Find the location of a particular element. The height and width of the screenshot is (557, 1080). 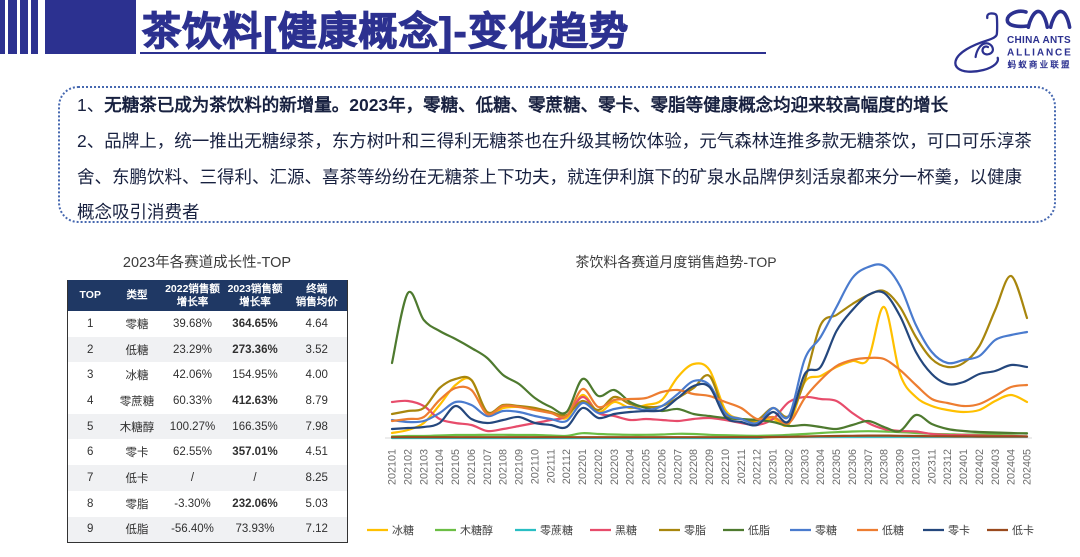

svg-text: 低脂 is located at coordinates (759, 530).